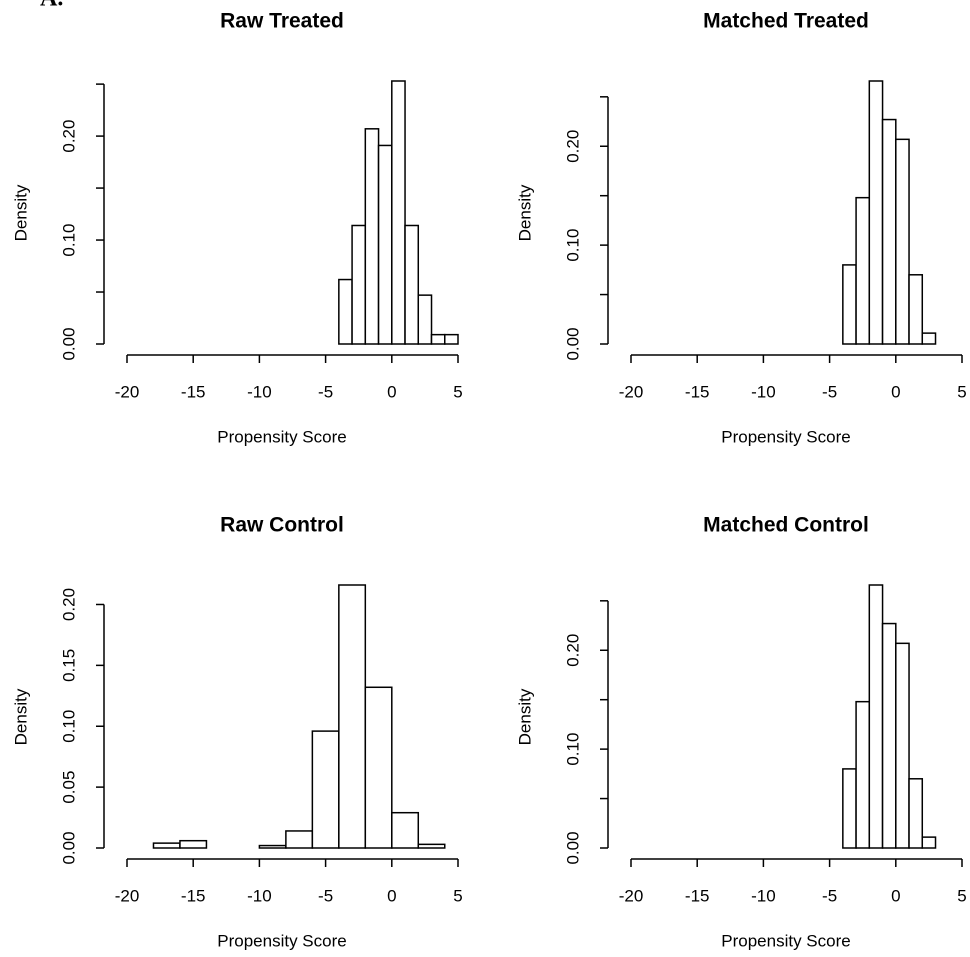 This screenshot has height=957, width=970. What do you see at coordinates (786, 525) in the screenshot?
I see `chart-title: Matched Control` at bounding box center [786, 525].